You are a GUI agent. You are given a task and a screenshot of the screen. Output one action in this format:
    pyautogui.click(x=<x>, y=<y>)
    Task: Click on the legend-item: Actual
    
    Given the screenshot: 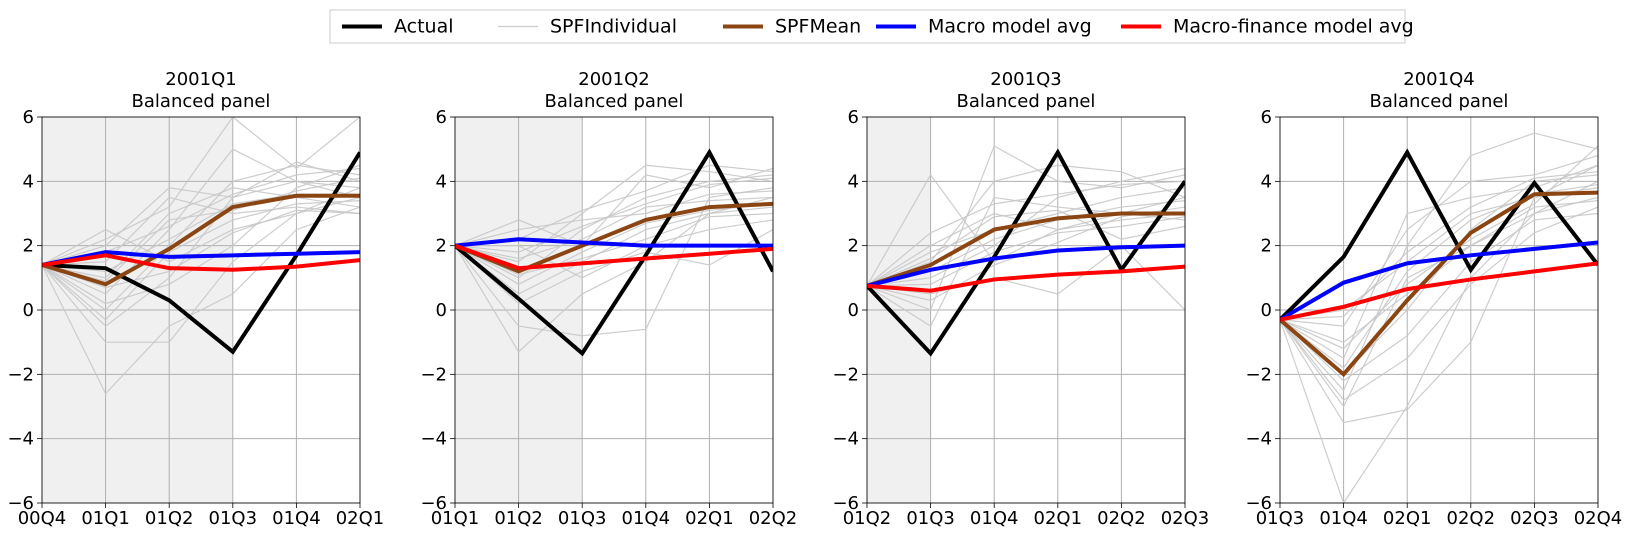 What is the action you would take?
    pyautogui.click(x=398, y=27)
    